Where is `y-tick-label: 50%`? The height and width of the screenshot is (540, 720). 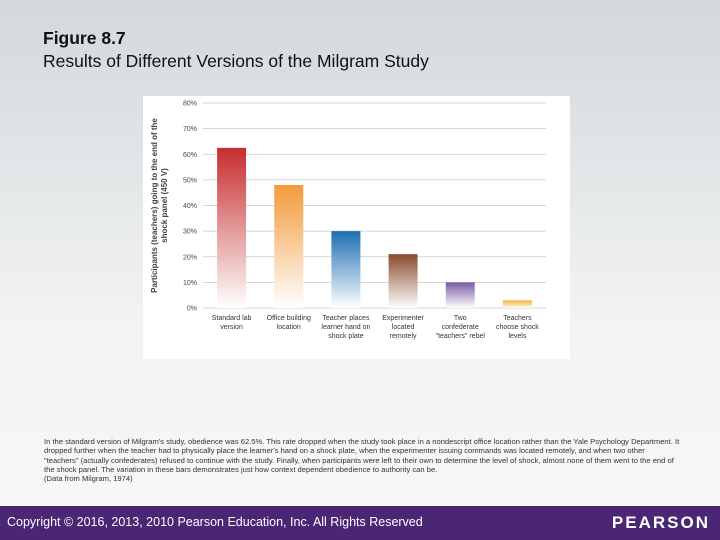 y-tick-label: 50% is located at coordinates (190, 180).